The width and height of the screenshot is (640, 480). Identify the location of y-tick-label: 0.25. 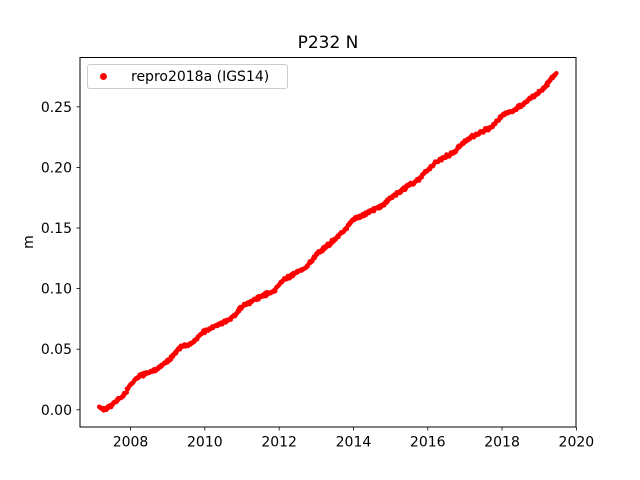
(56, 108).